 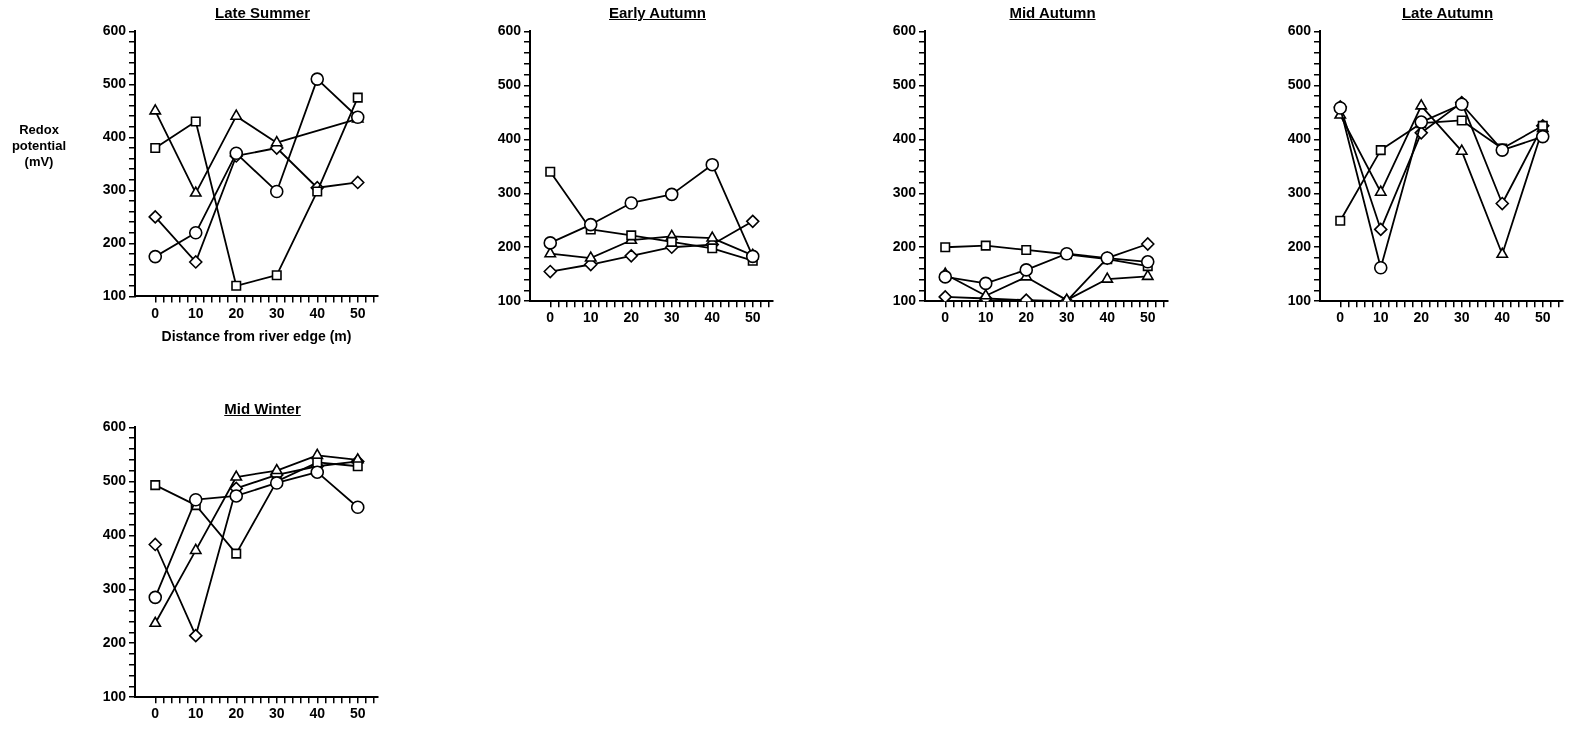 What do you see at coordinates (1052, 12) in the screenshot?
I see `chart-title: Mid Autumn` at bounding box center [1052, 12].